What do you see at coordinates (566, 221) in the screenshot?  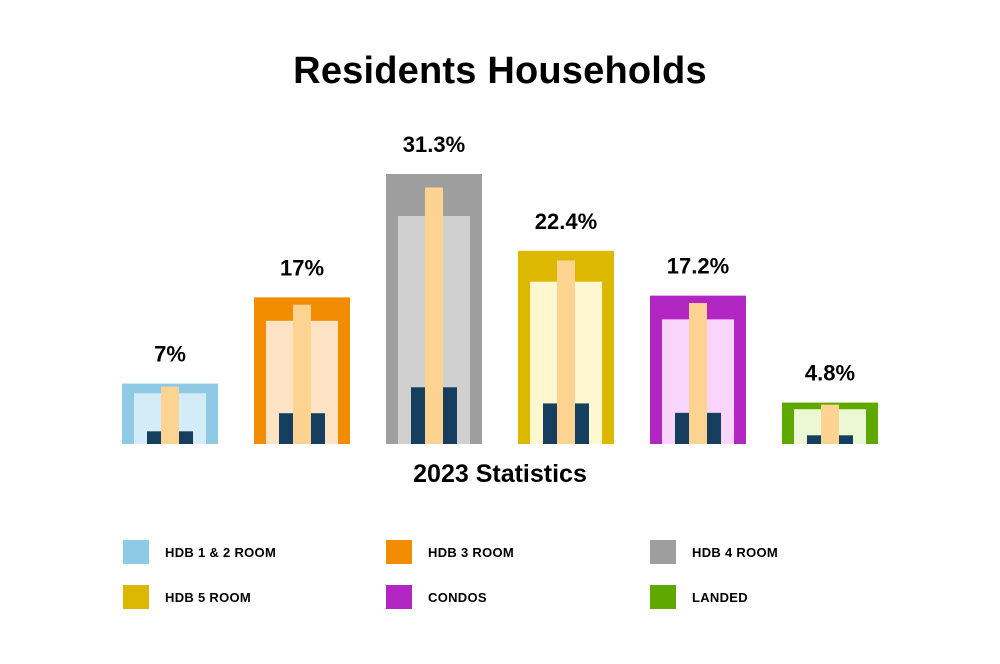 I see `bar-value-label: 22.4%` at bounding box center [566, 221].